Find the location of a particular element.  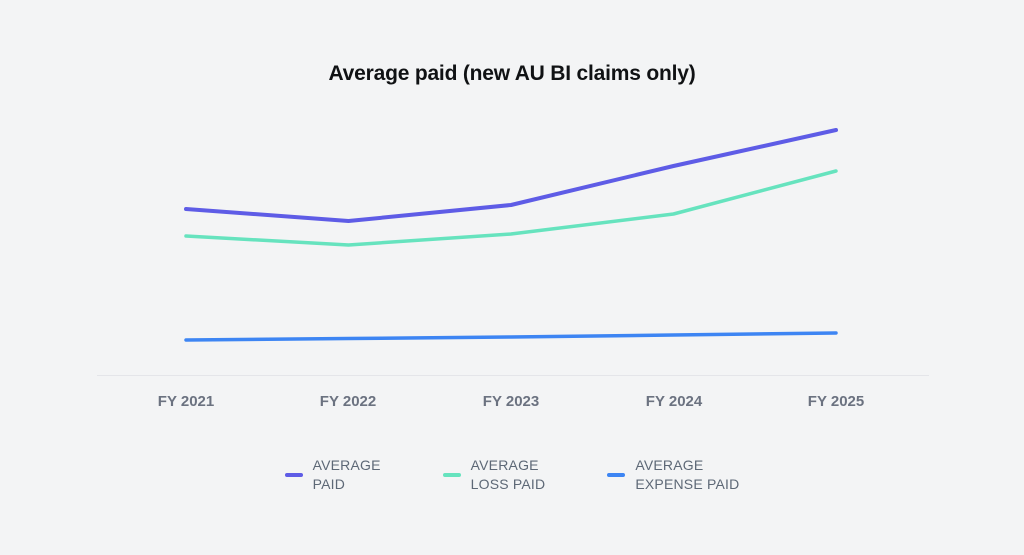

legend-swatch-average-paid-icon is located at coordinates (293, 475).